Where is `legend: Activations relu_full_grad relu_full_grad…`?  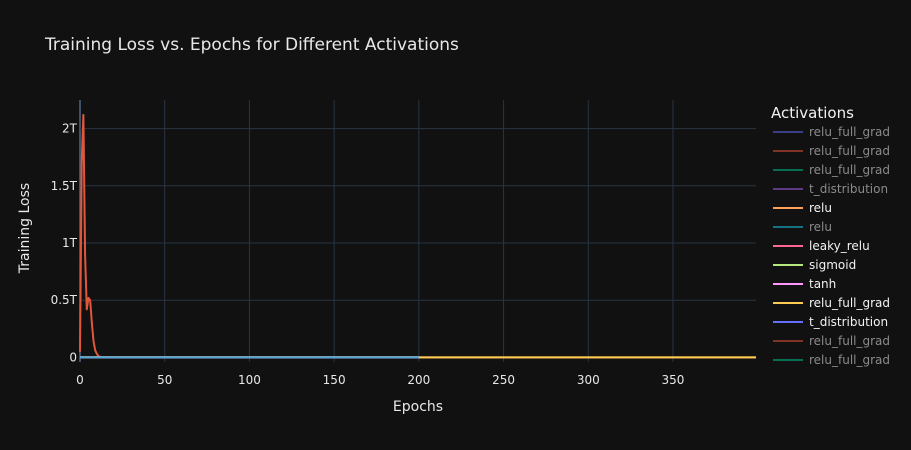
legend: Activations relu_full_grad relu_full_grad… is located at coordinates (830, 235).